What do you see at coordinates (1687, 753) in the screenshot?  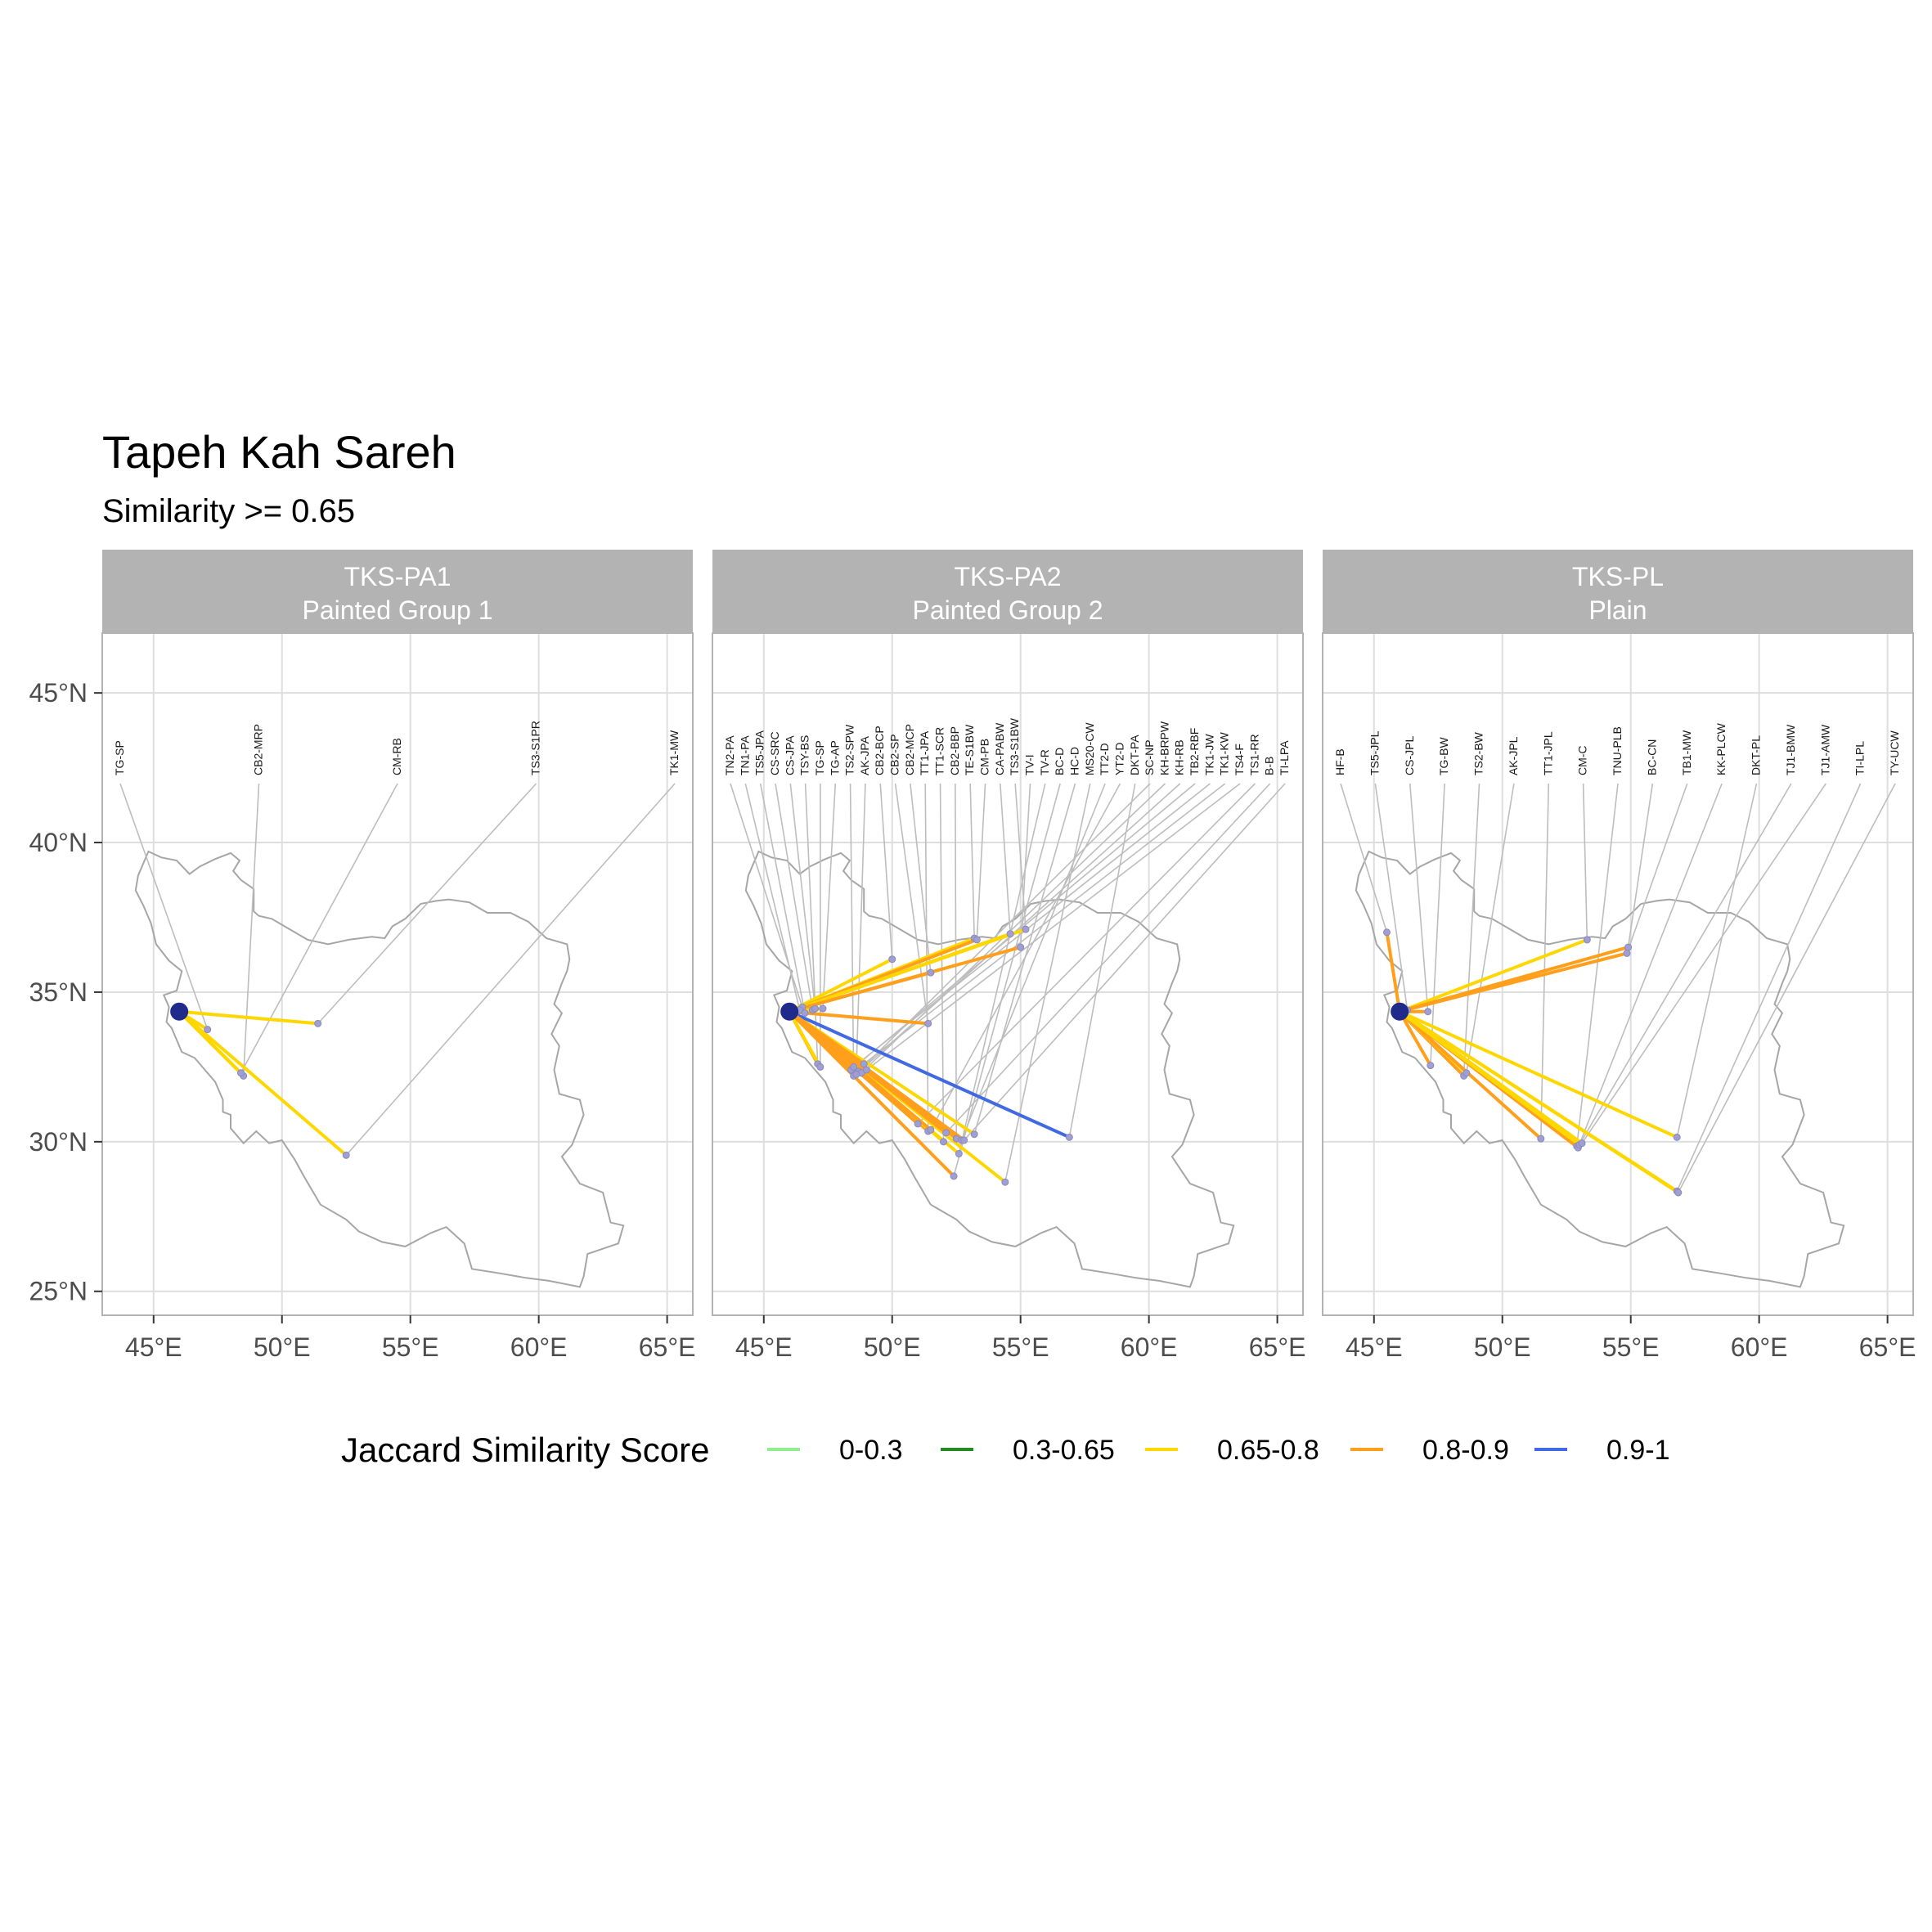 I see `site-label: TB1-MW` at bounding box center [1687, 753].